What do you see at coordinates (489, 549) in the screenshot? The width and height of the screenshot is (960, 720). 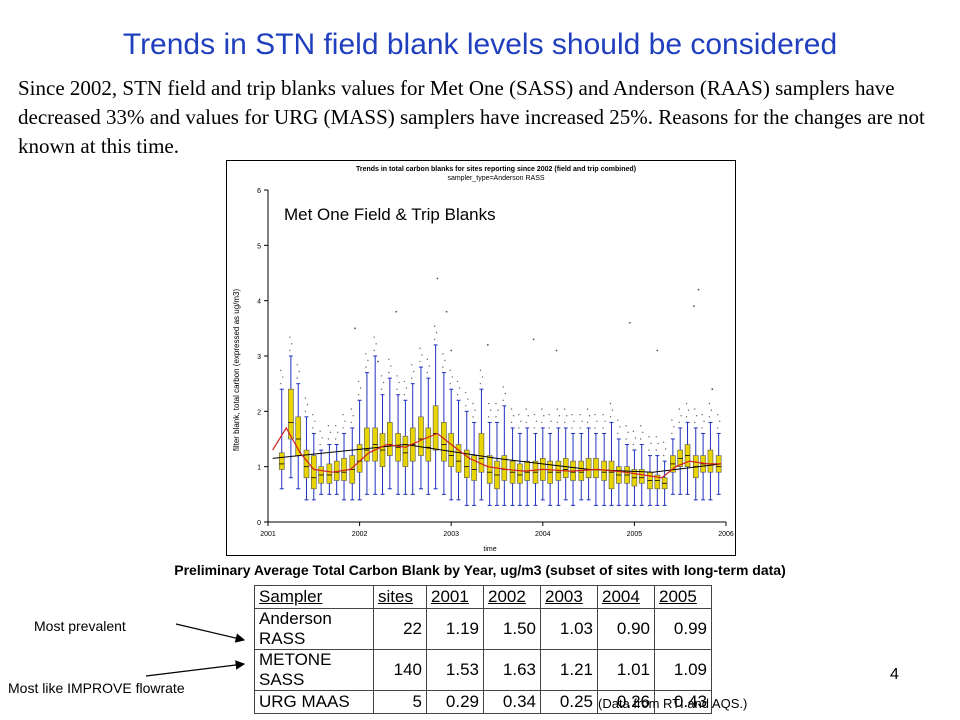 I see `x-axis-label: time` at bounding box center [489, 549].